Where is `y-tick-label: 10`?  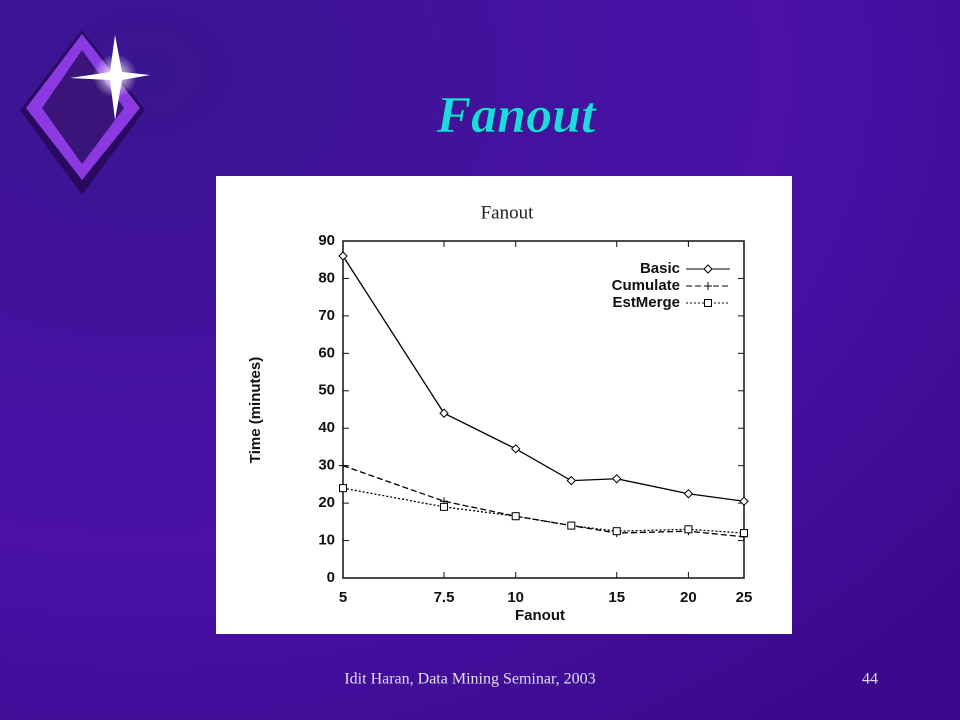 y-tick-label: 10 is located at coordinates (326, 540).